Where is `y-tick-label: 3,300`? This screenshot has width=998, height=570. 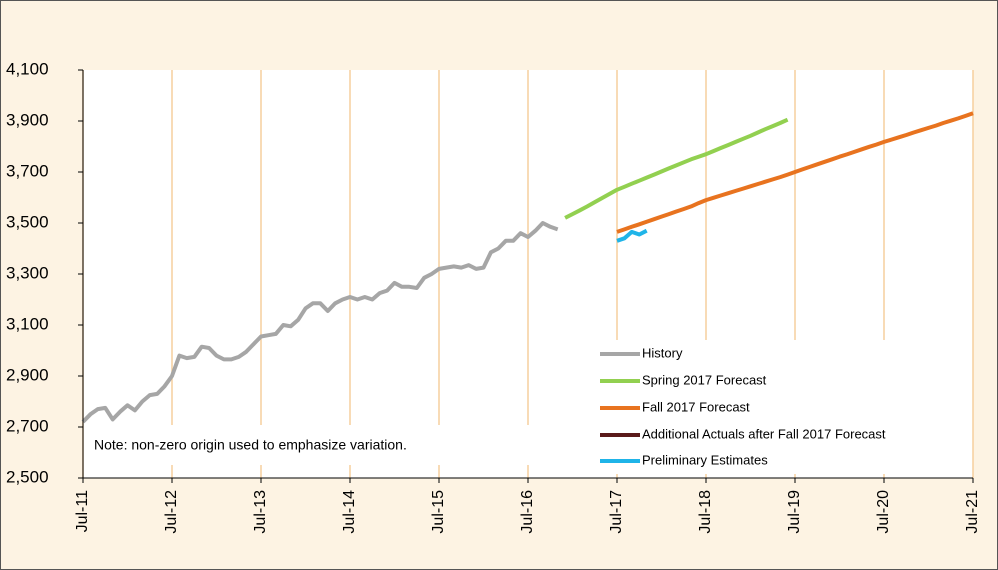 y-tick-label: 3,300 is located at coordinates (27, 272).